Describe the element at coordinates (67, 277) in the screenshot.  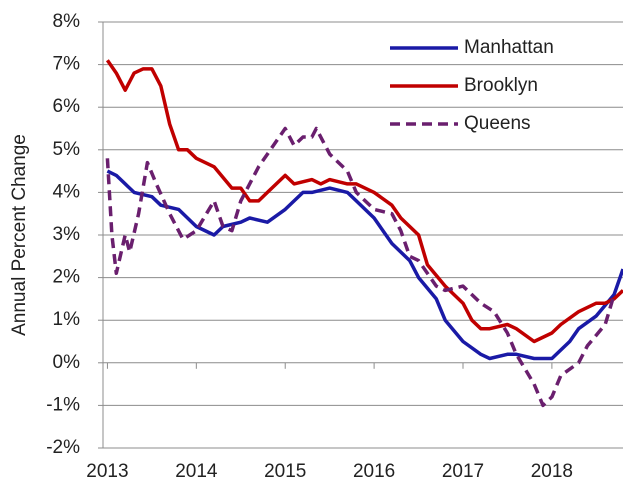
I see `y-tick-label: 2%` at that location.